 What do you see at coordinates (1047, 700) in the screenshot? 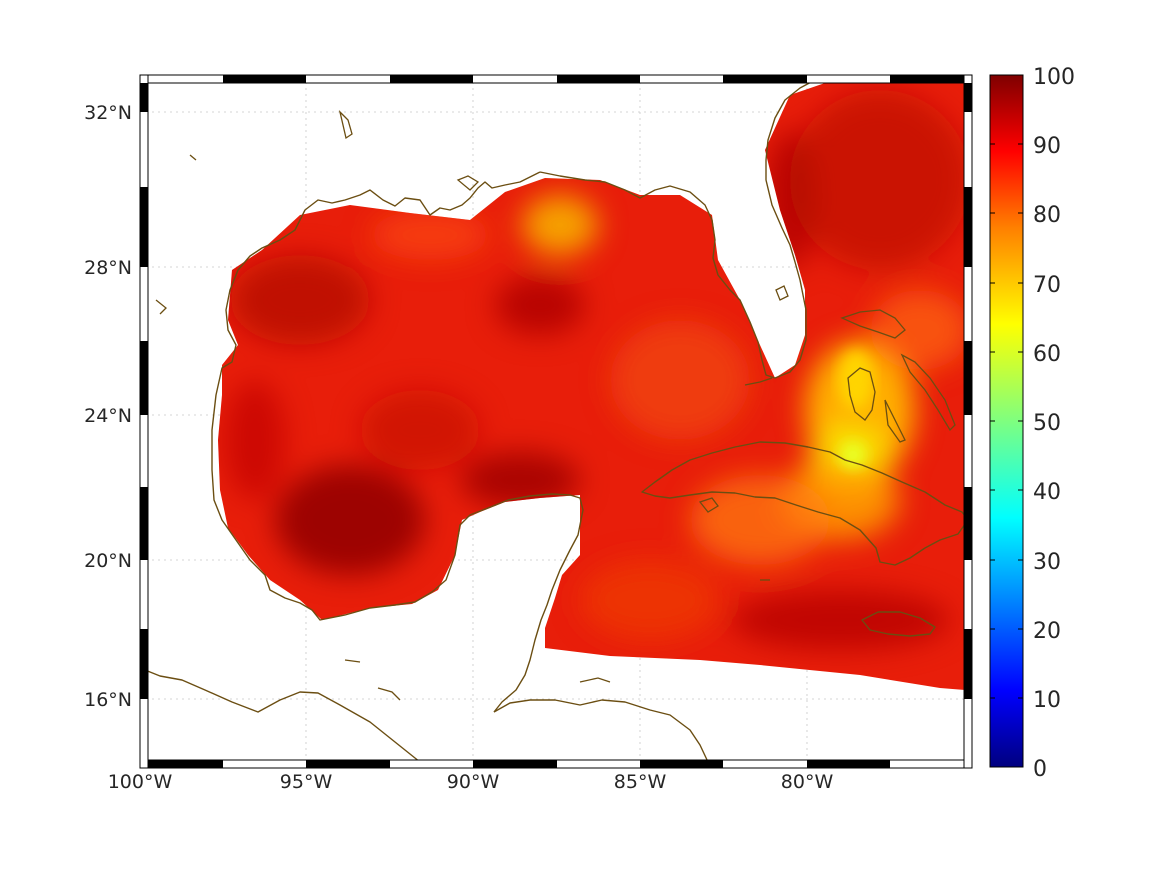
I see `colorbar-label-10: 10` at bounding box center [1047, 700].